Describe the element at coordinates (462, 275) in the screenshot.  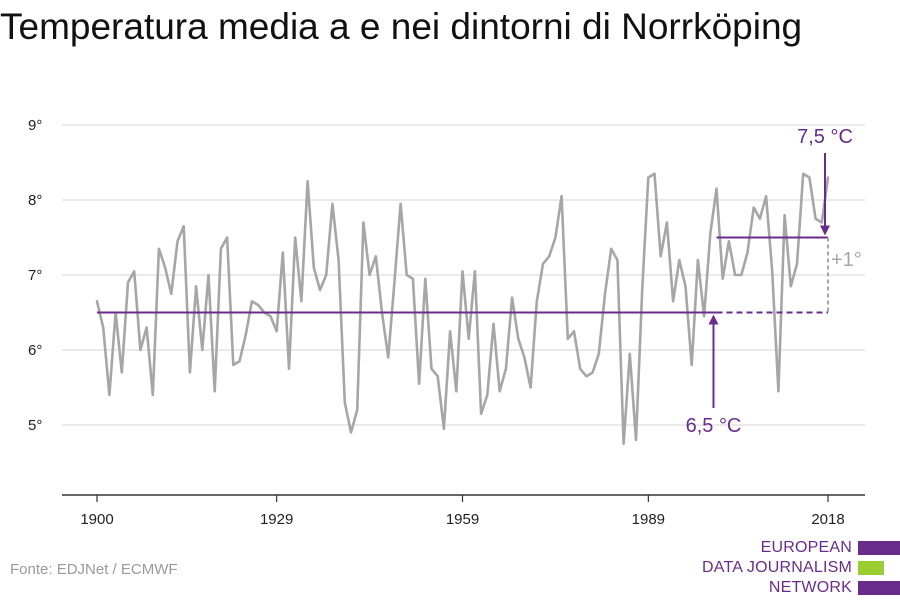
I see `reference-lines` at that location.